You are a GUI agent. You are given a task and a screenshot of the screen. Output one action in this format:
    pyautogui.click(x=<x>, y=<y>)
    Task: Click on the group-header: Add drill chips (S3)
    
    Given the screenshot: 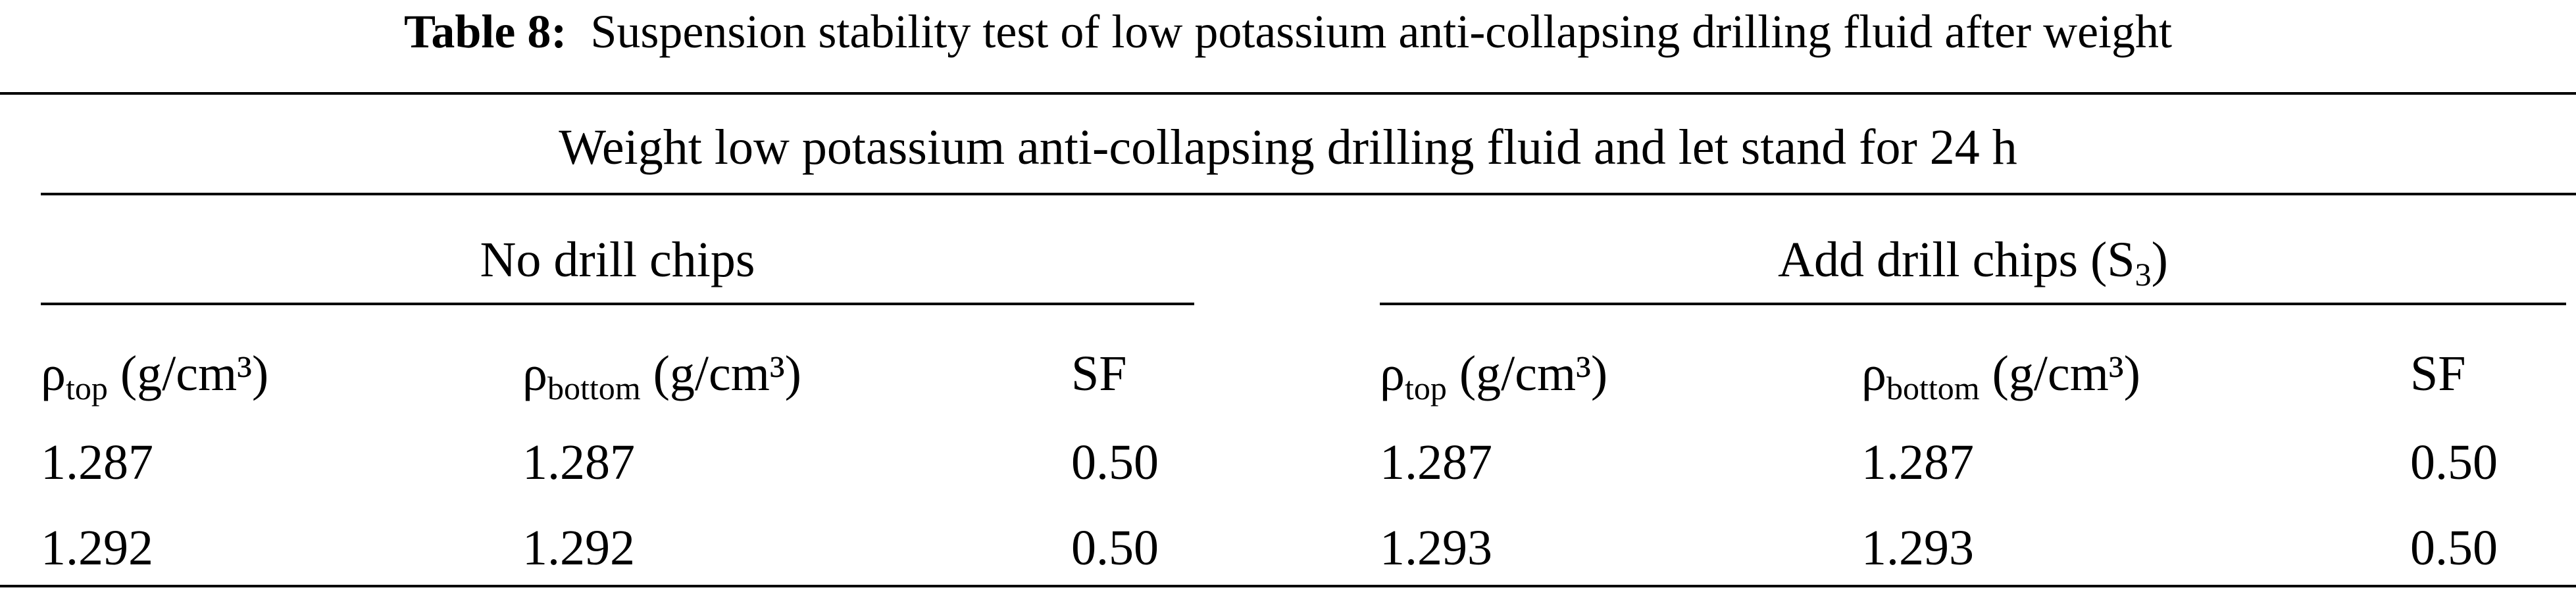 What is the action you would take?
    pyautogui.click(x=1973, y=261)
    